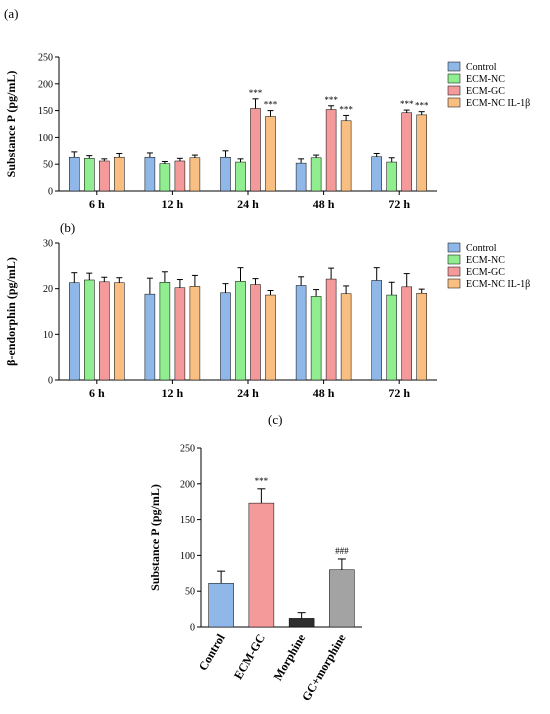 Image resolution: width=550 pixels, height=714 pixels. Describe the element at coordinates (67, 227) in the screenshot. I see `panel-label-b: (b)` at that location.